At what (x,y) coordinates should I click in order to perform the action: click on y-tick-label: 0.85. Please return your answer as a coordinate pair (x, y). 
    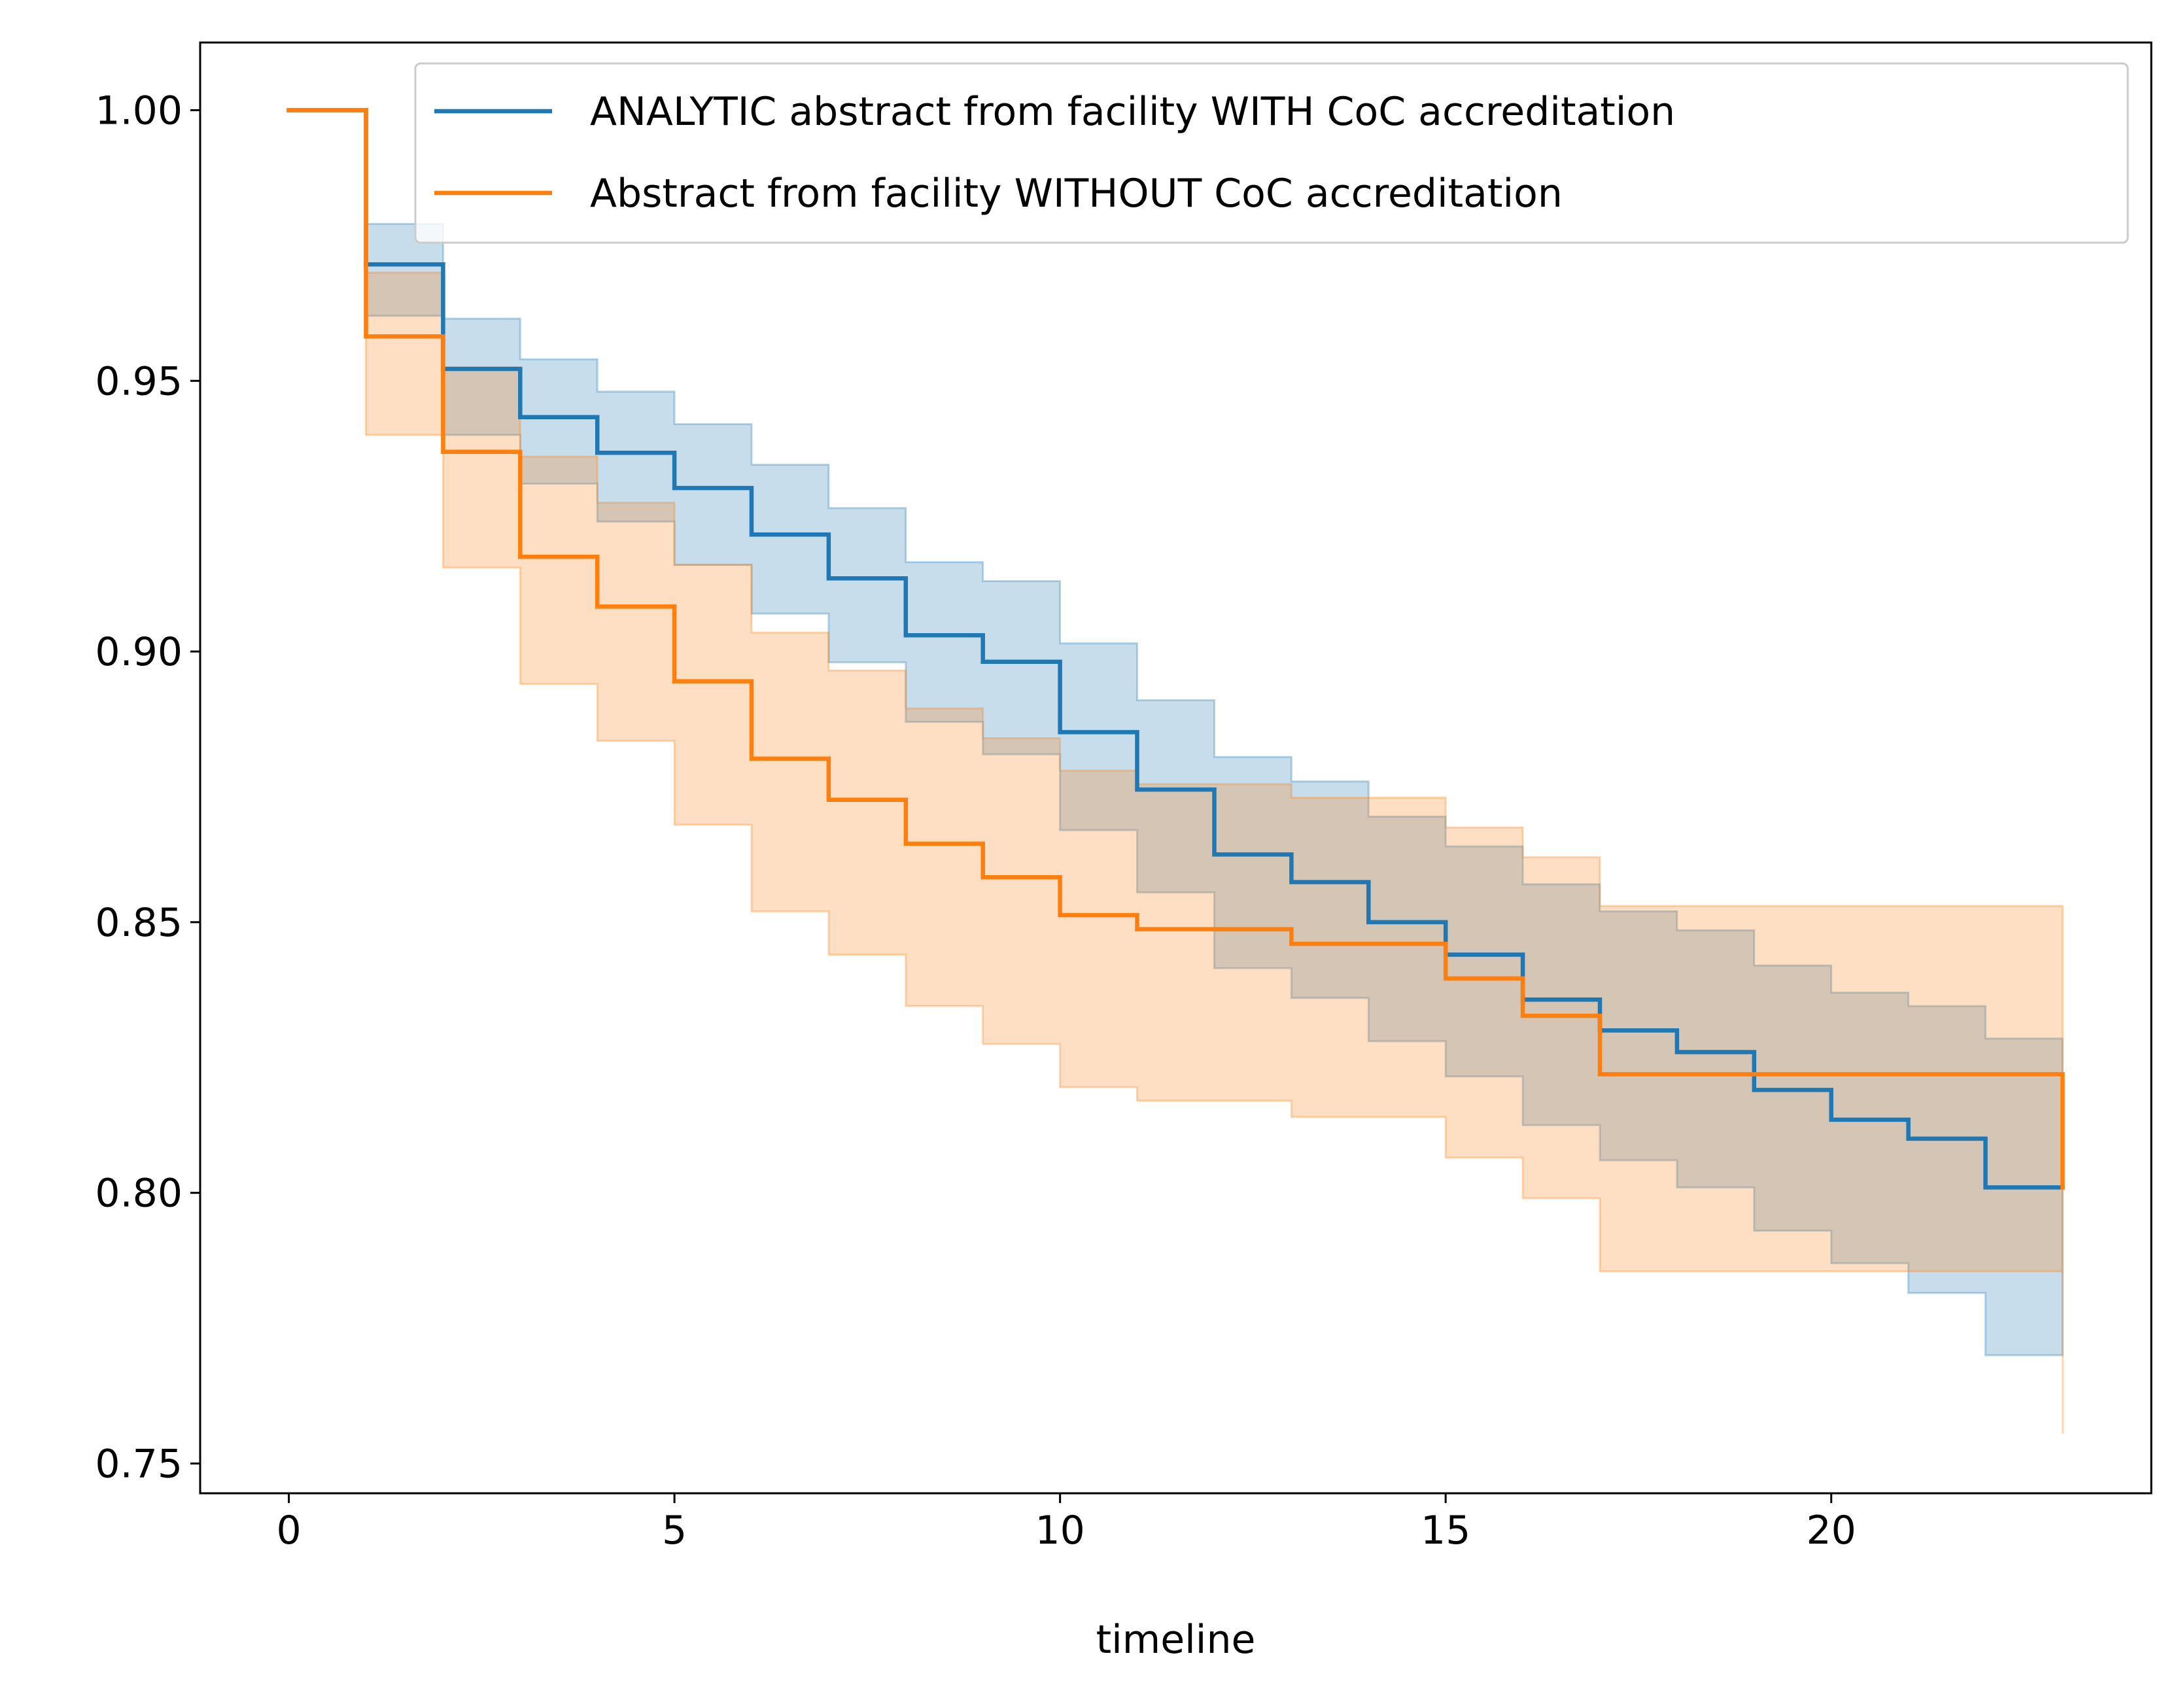
    Looking at the image, I should click on (138, 923).